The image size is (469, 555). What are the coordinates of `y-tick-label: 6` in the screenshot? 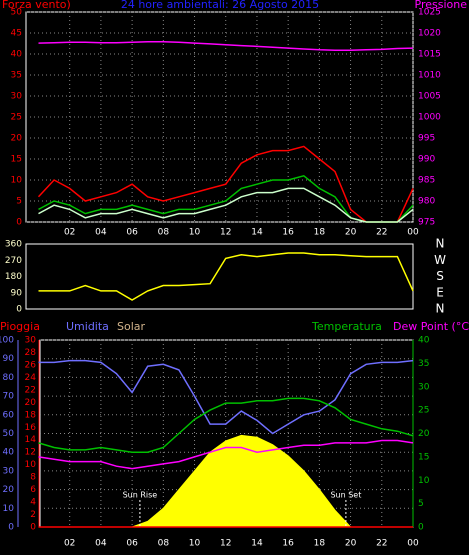 It's located at (33, 490).